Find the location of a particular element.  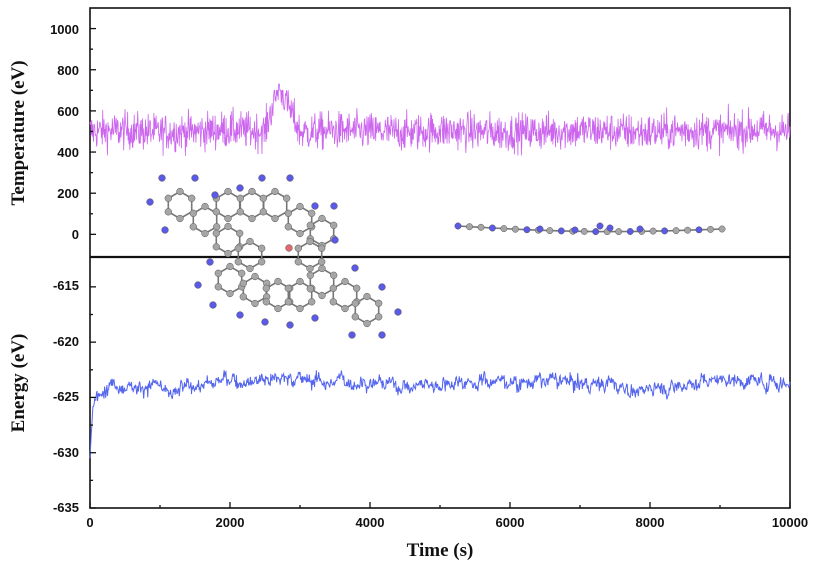

molecule-top-view is located at coordinates (274, 256).